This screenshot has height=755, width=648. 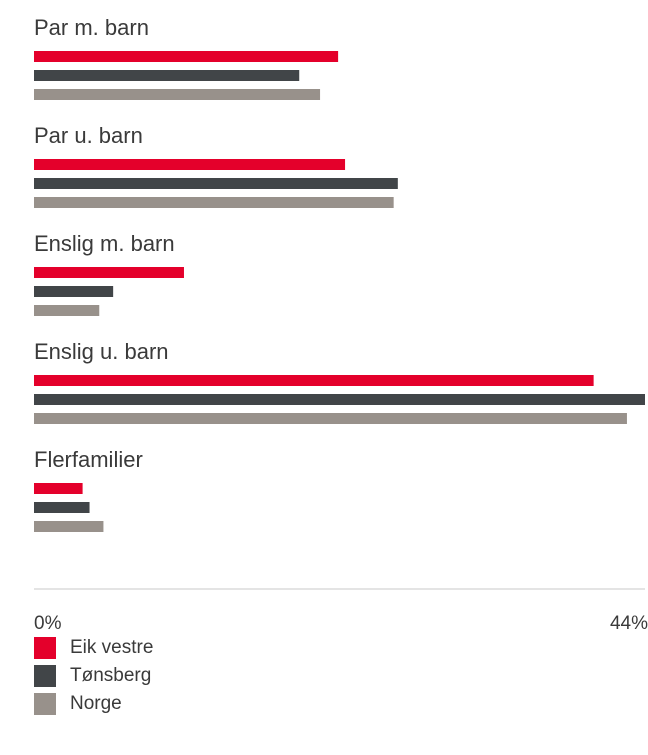 What do you see at coordinates (91, 27) in the screenshot?
I see `category-label-par-m-barn: Par m. barn` at bounding box center [91, 27].